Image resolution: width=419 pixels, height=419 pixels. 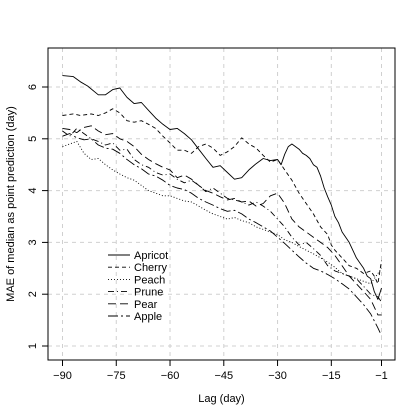 I want to click on y-tick-label: 4, so click(x=33, y=191).